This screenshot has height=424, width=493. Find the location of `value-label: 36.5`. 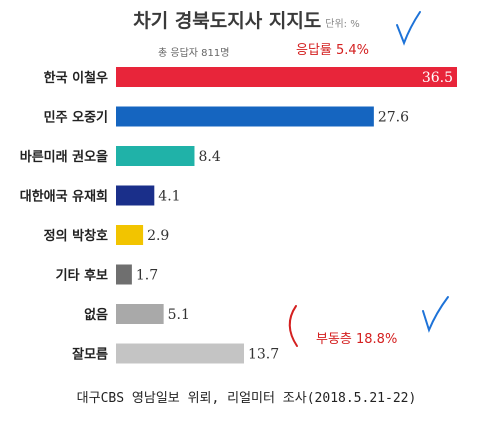

value-label: 36.5 is located at coordinates (437, 78).